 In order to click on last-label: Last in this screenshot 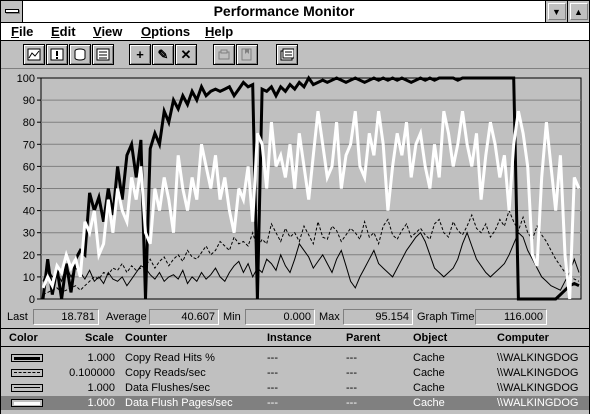, I will do `click(17, 317)`.